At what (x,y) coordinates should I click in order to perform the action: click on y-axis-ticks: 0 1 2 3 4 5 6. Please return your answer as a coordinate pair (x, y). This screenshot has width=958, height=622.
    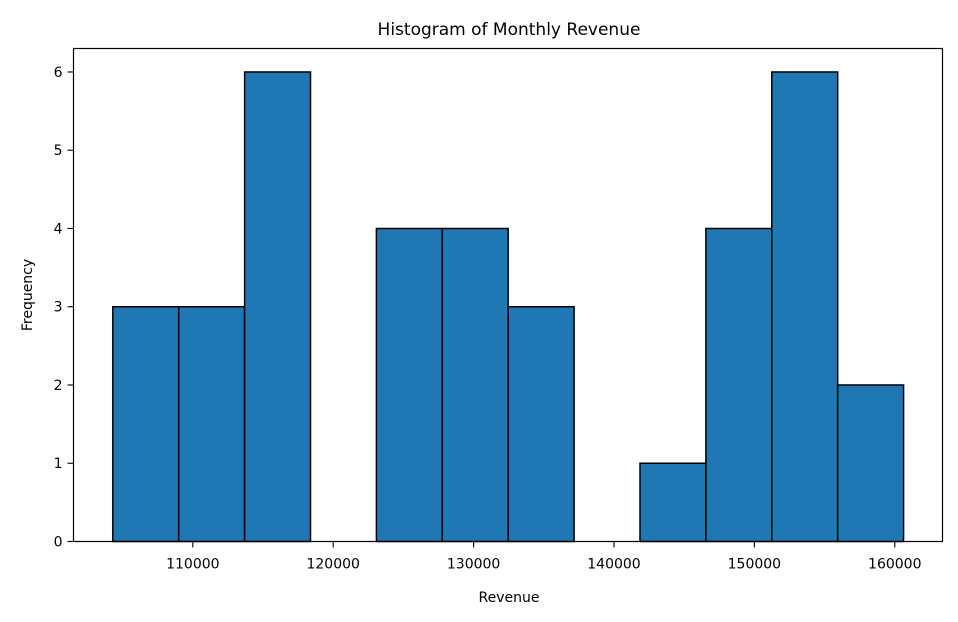
    Looking at the image, I should click on (64, 308).